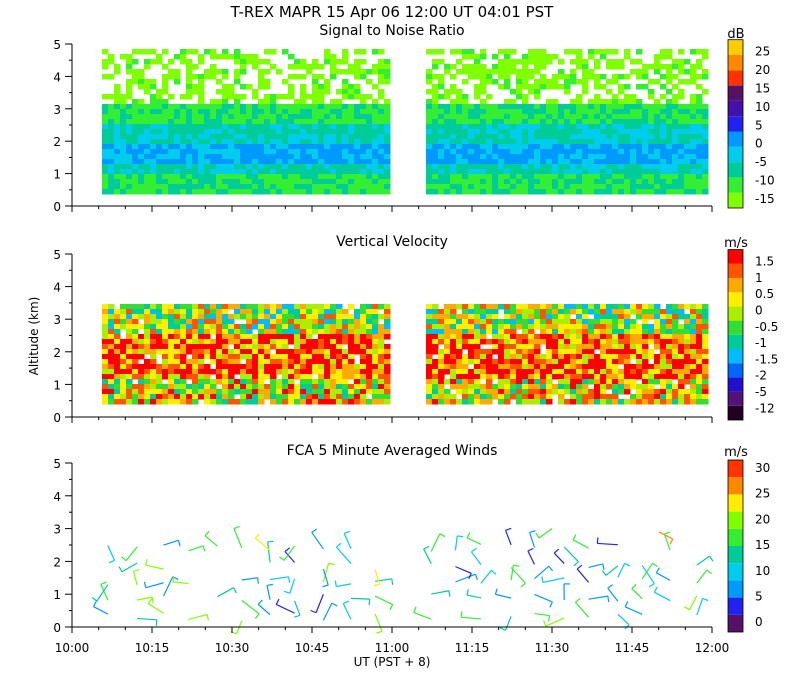  Describe the element at coordinates (476, 558) in the screenshot. I see `wind-barb` at that location.